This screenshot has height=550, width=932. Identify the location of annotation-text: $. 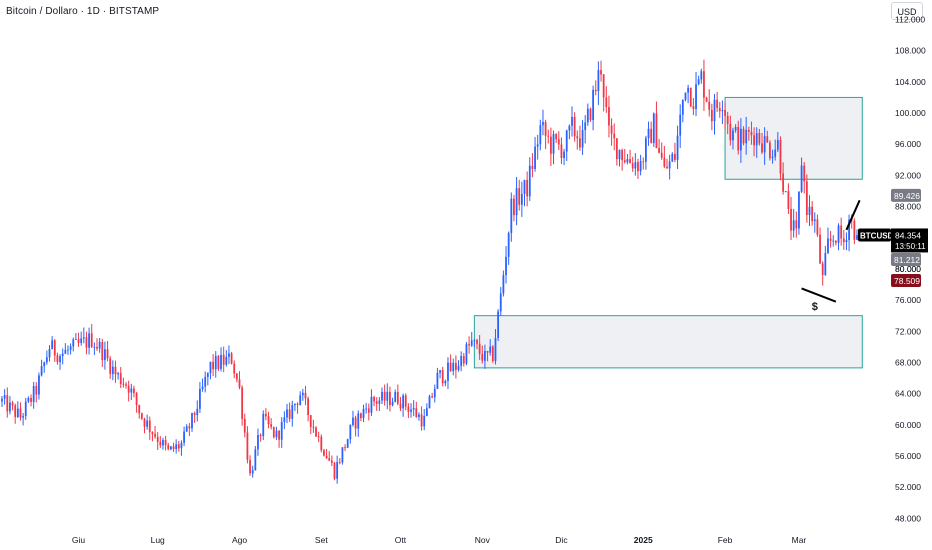
(815, 307).